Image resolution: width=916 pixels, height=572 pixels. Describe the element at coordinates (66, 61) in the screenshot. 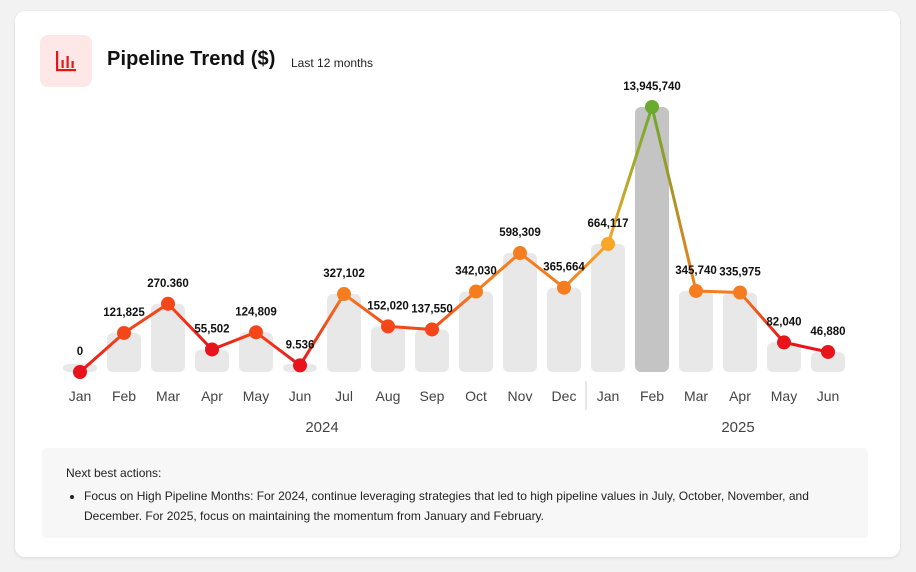

I see `bar-chart-icon` at that location.